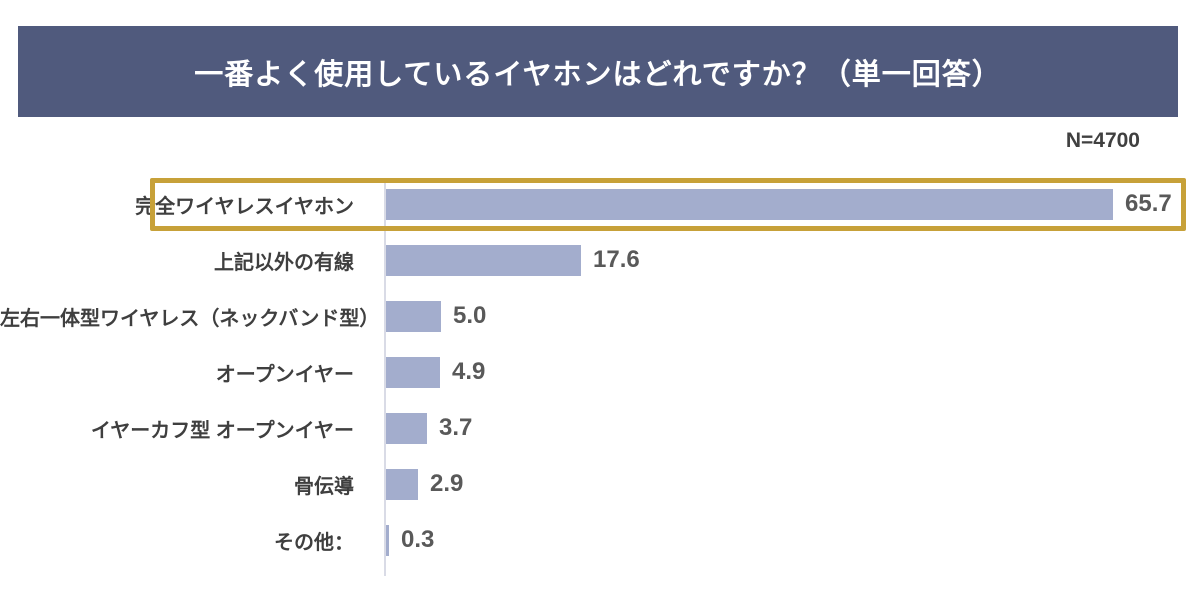  Describe the element at coordinates (190, 318) in the screenshot. I see `category-label: 左右一体型ワイヤレス（ネックバンド型）` at that location.